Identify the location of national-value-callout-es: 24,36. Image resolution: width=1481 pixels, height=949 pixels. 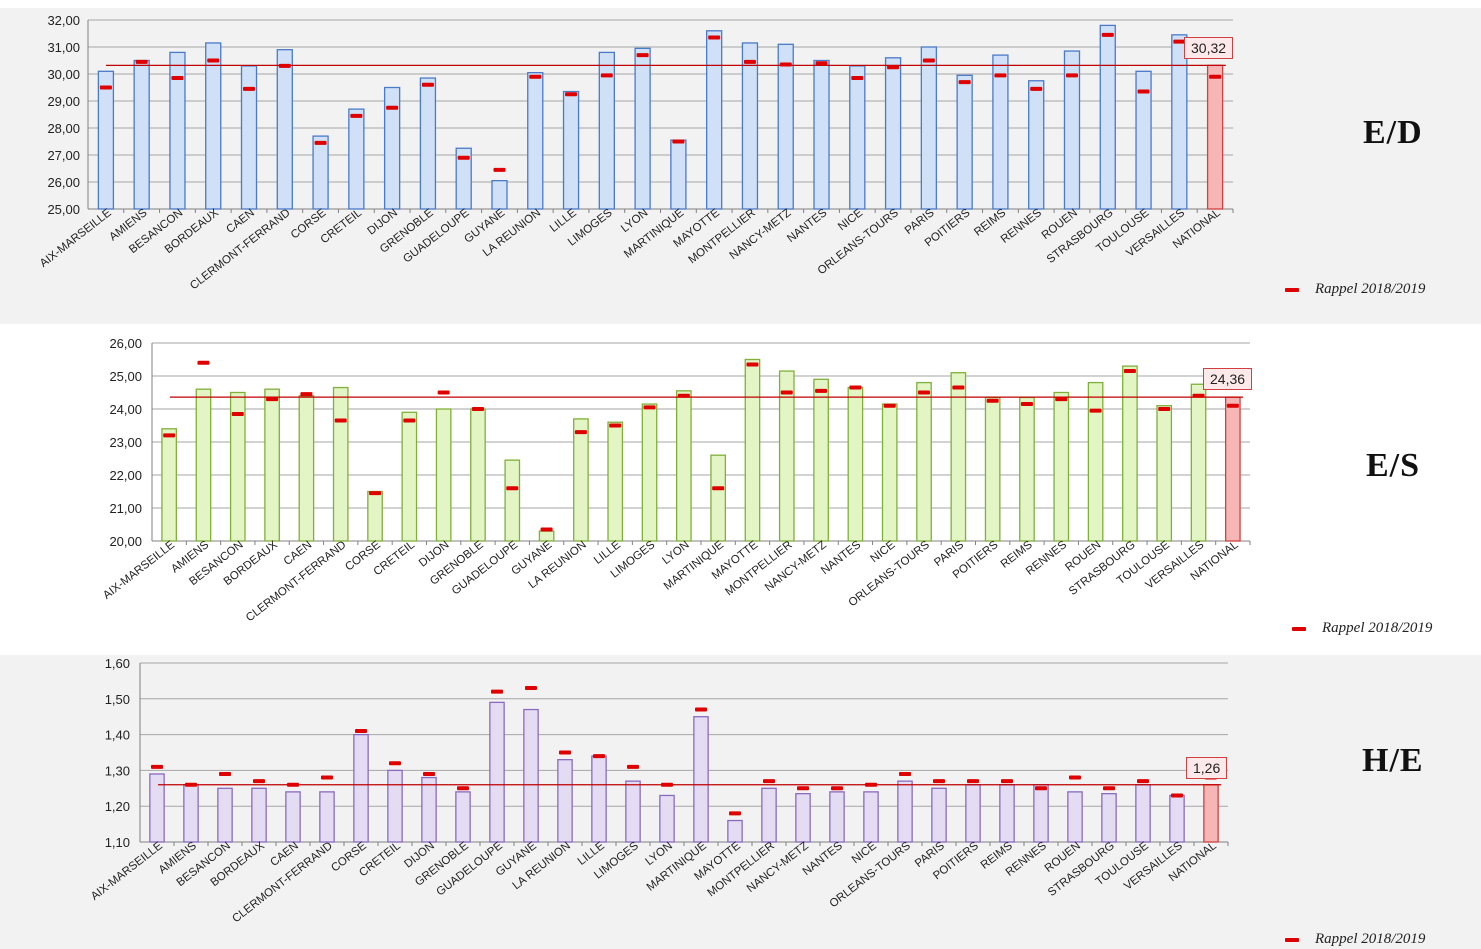
(1228, 379).